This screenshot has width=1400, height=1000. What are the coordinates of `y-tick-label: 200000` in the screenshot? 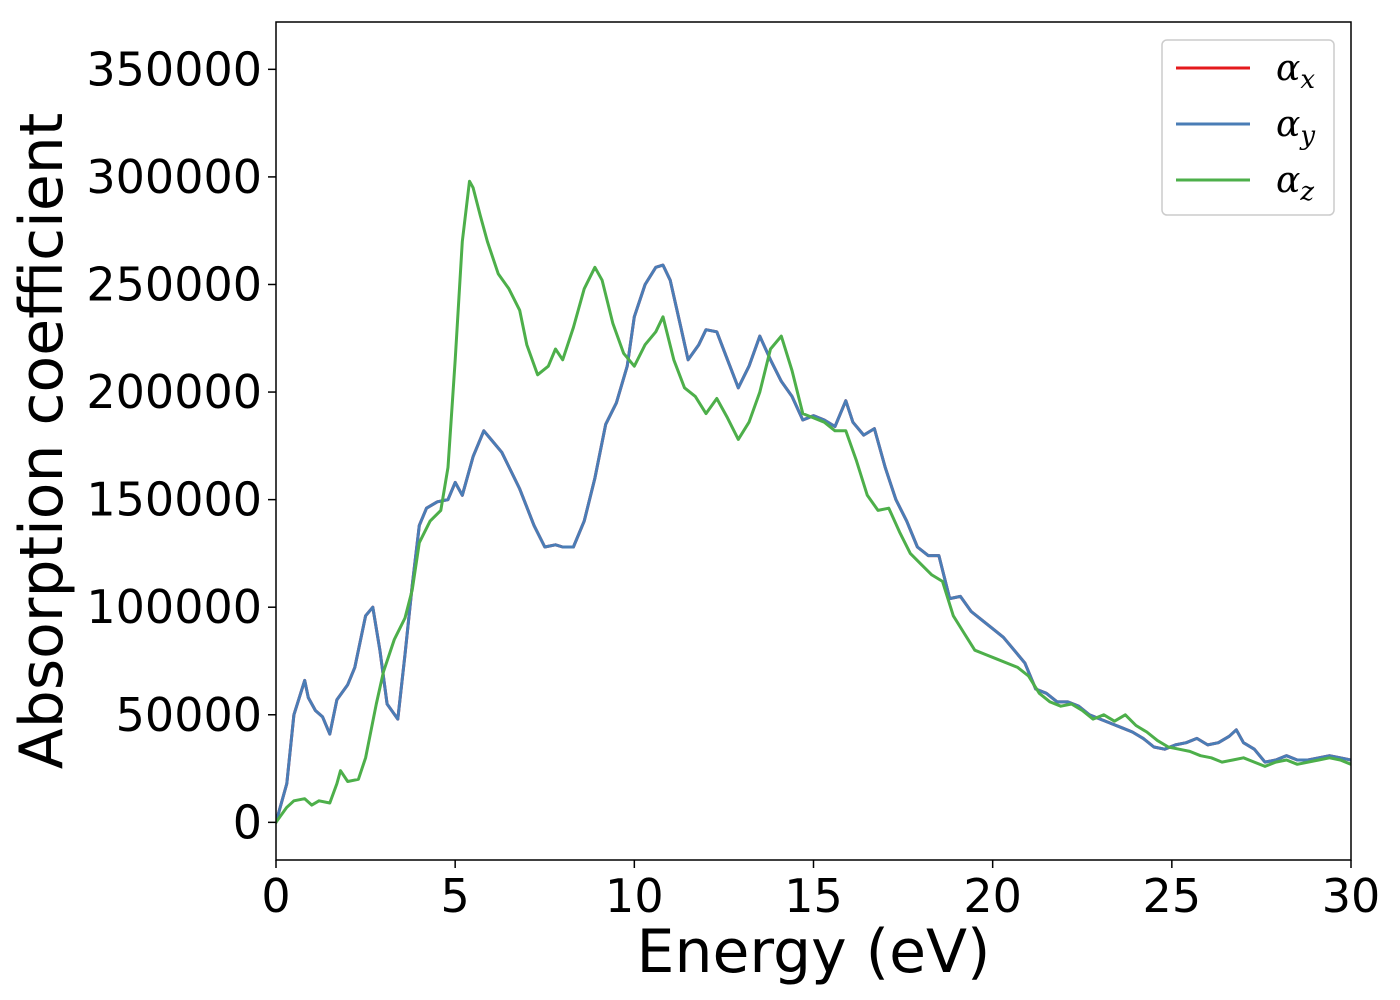 It's located at (174, 392).